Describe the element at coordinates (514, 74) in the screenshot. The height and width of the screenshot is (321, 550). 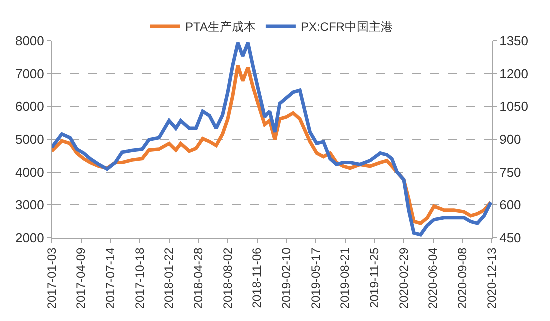
I see `y2-tick-label: 1200` at that location.